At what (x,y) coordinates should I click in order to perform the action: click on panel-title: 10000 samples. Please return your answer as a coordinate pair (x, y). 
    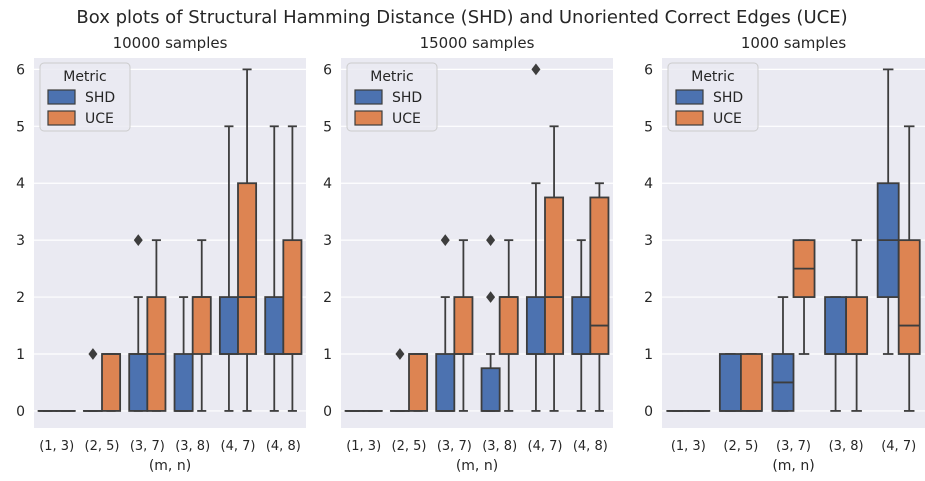
    Looking at the image, I should click on (170, 43).